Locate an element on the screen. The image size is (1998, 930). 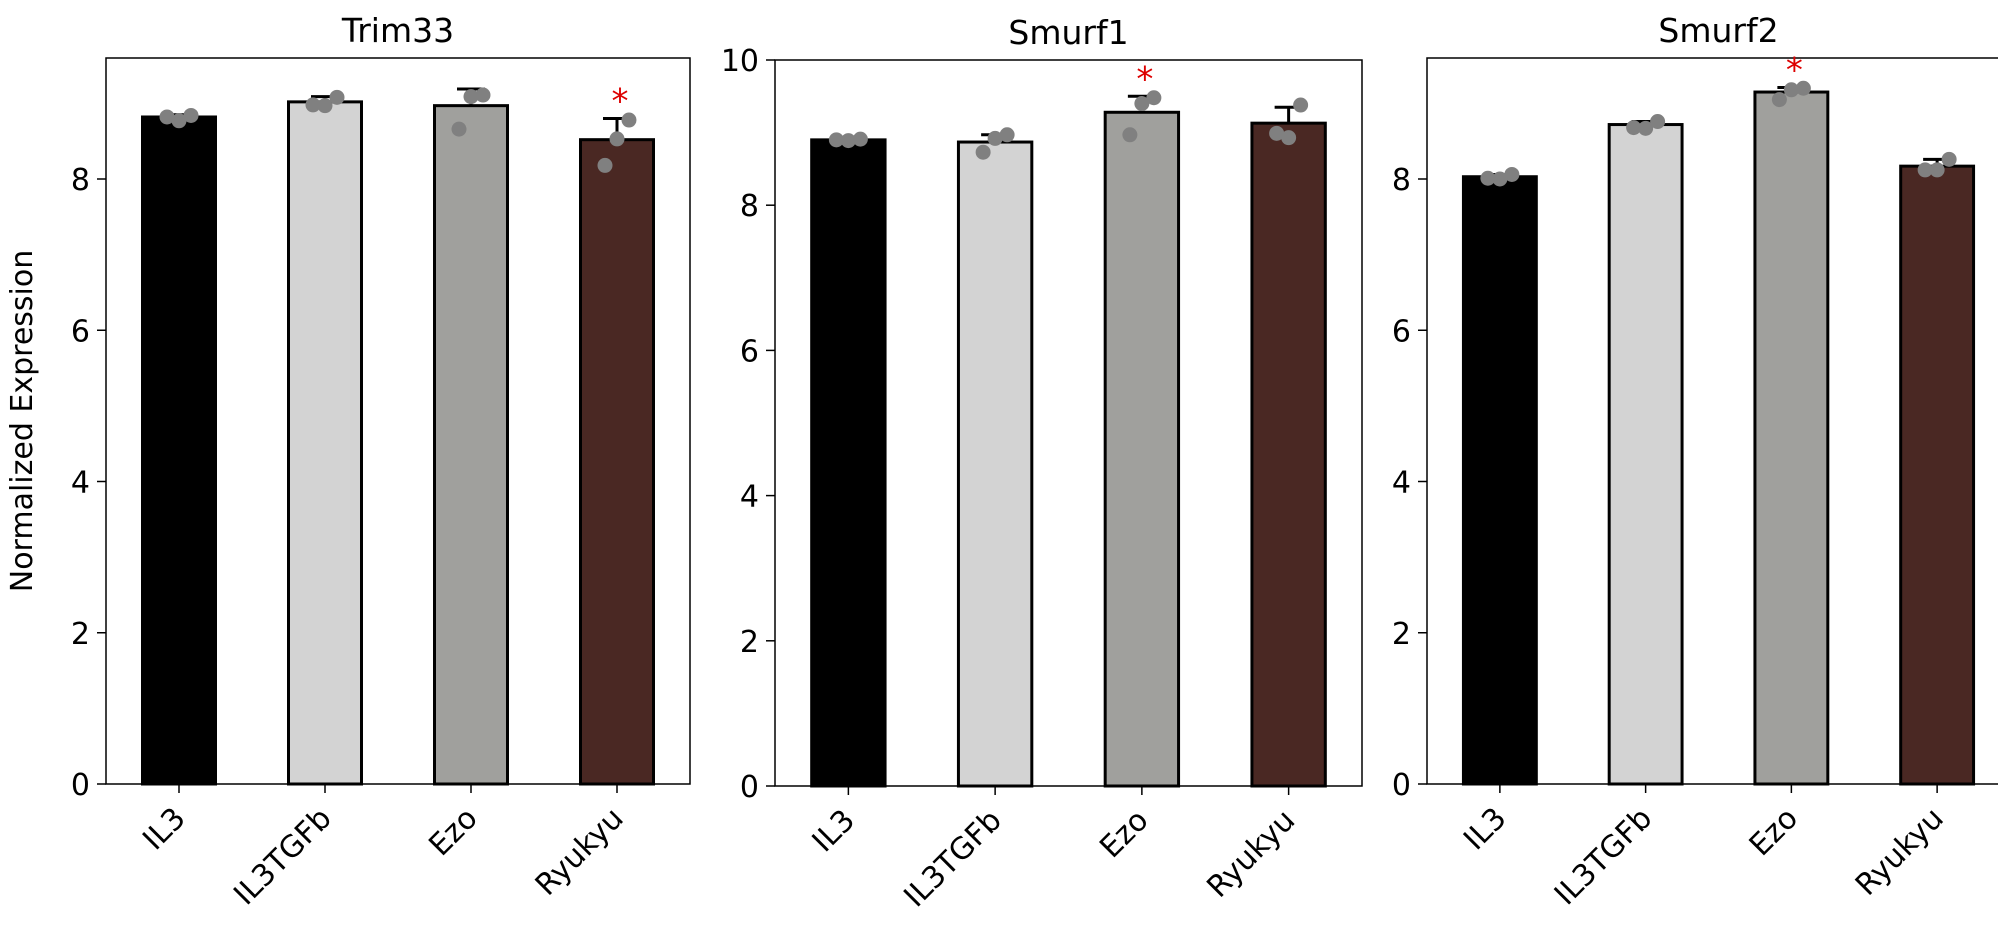
chart-title: Smurf1 is located at coordinates (1068, 32).